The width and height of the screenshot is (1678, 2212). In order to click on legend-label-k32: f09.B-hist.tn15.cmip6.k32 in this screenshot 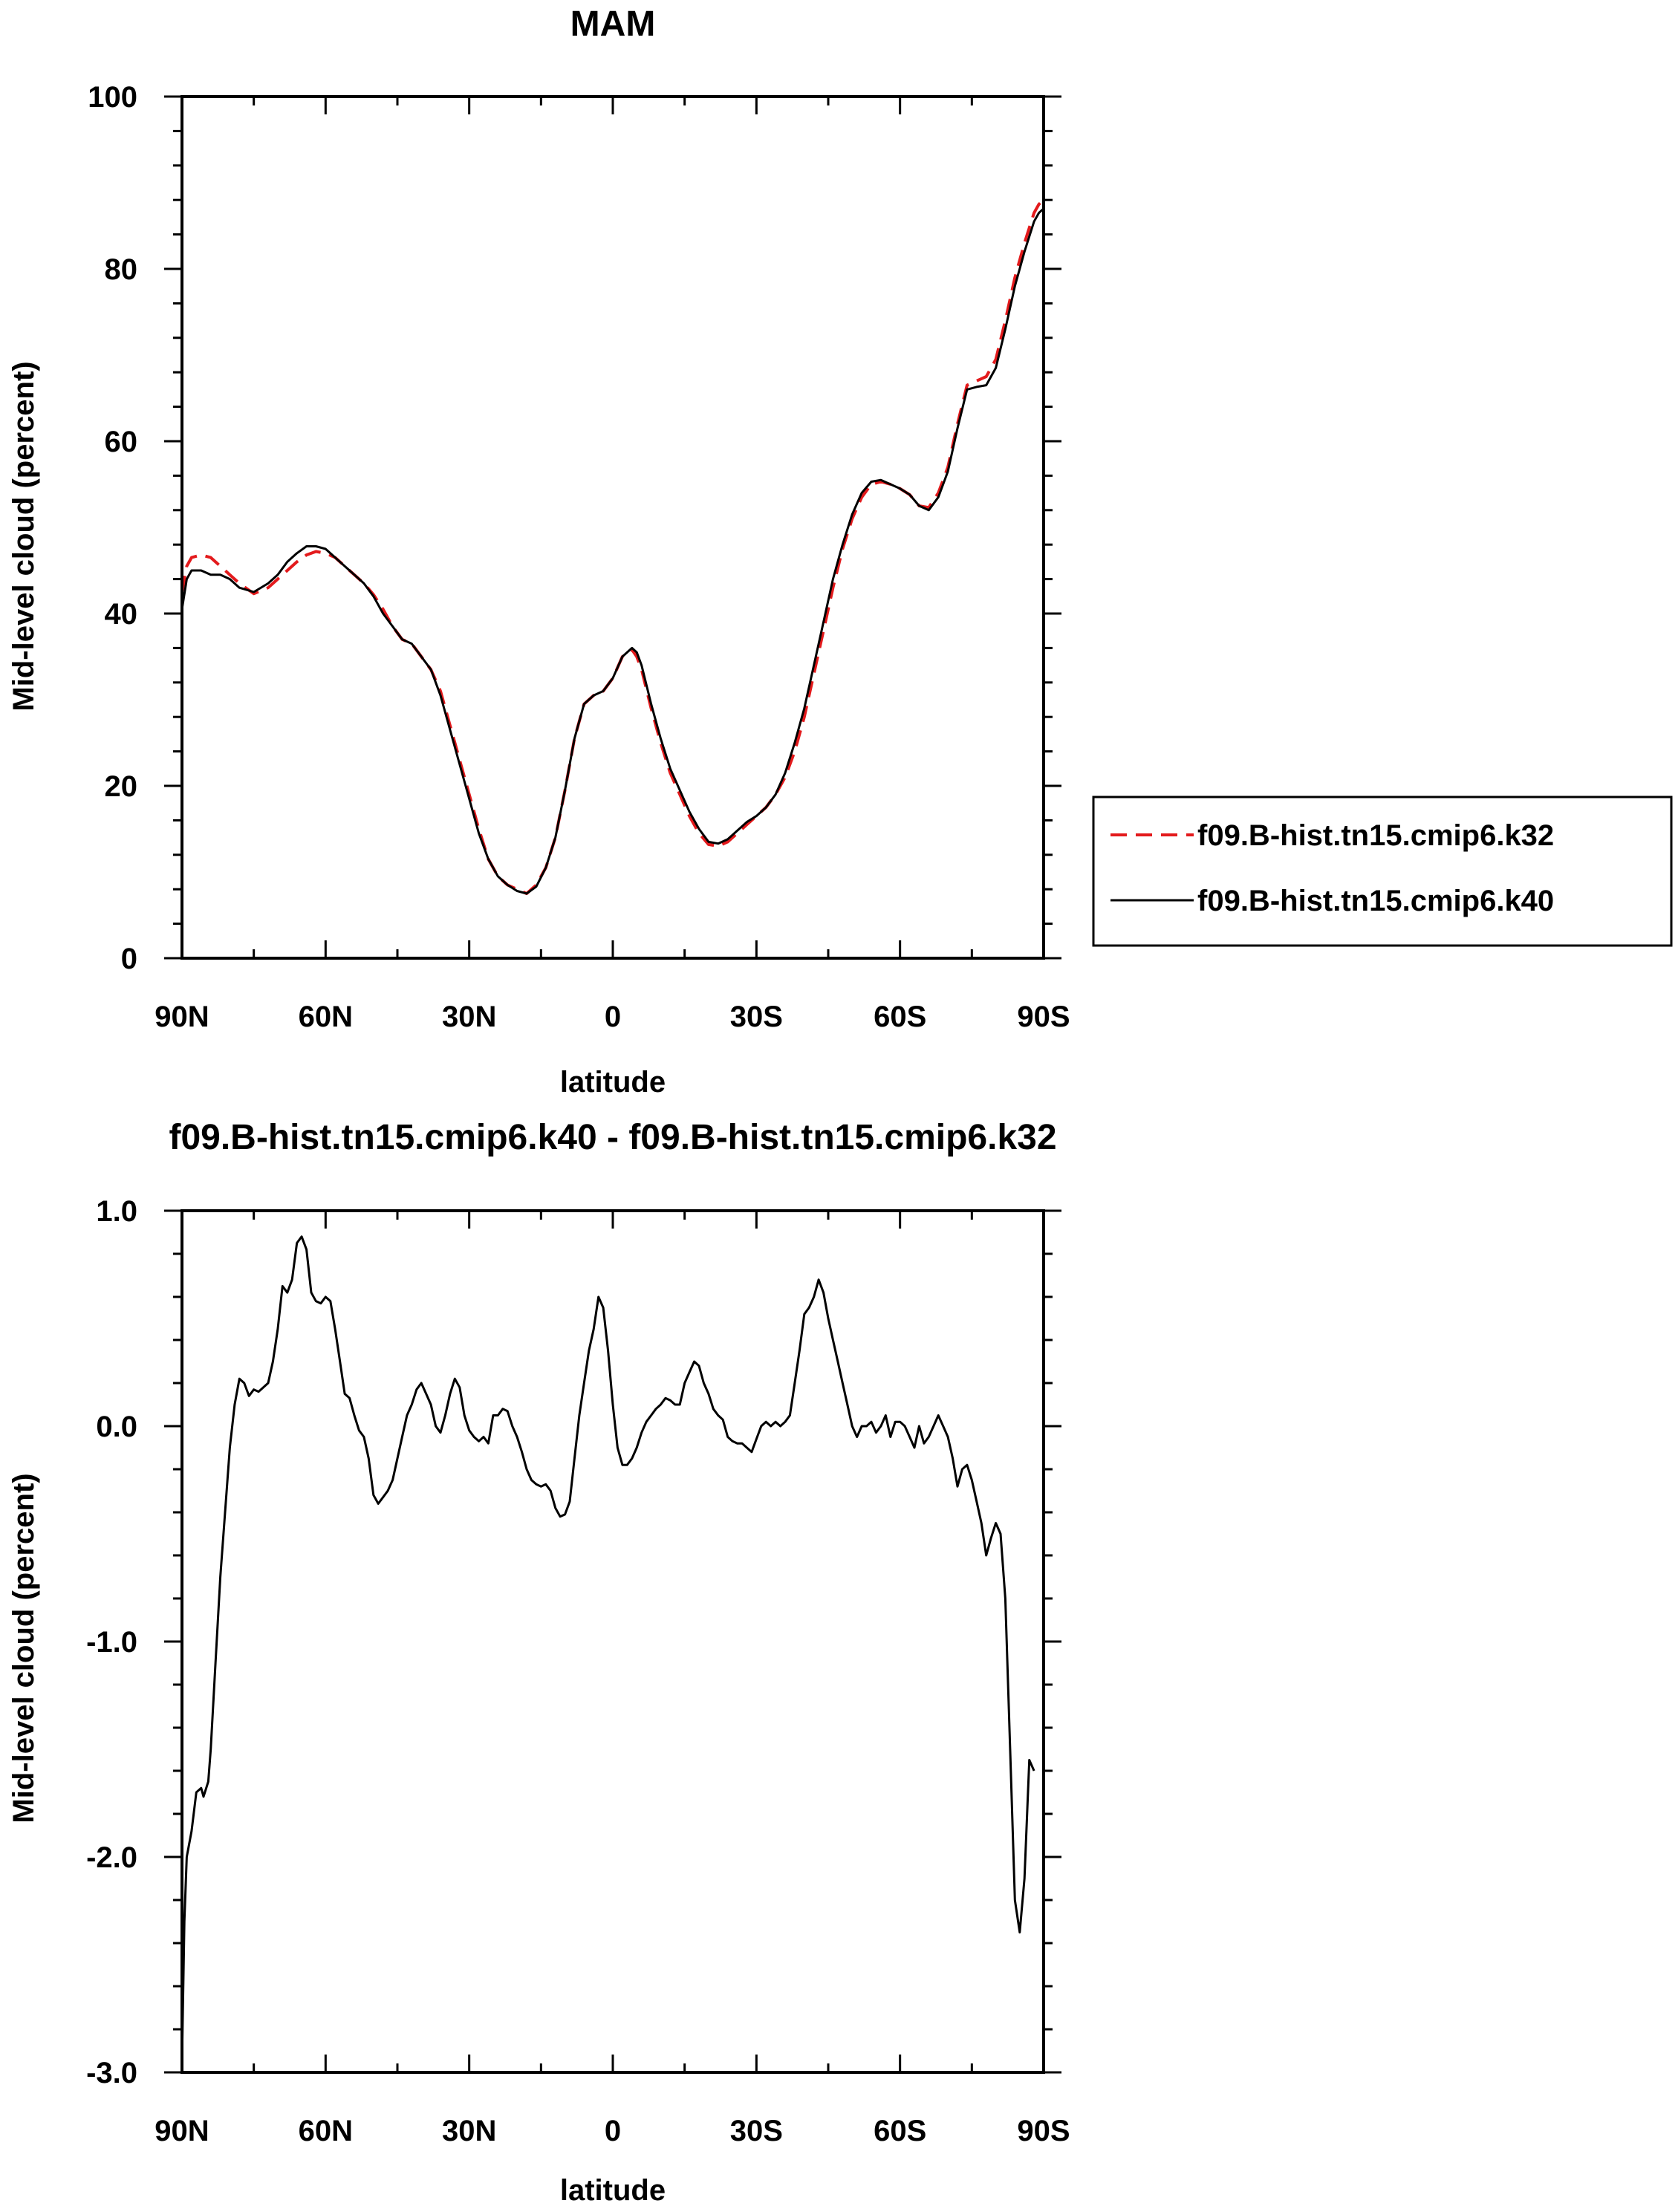, I will do `click(1375, 836)`.